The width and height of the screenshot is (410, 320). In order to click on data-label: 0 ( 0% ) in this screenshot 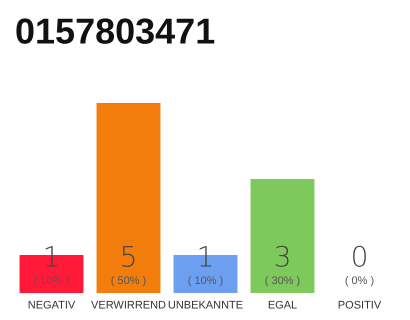, I will do `click(359, 263)`.